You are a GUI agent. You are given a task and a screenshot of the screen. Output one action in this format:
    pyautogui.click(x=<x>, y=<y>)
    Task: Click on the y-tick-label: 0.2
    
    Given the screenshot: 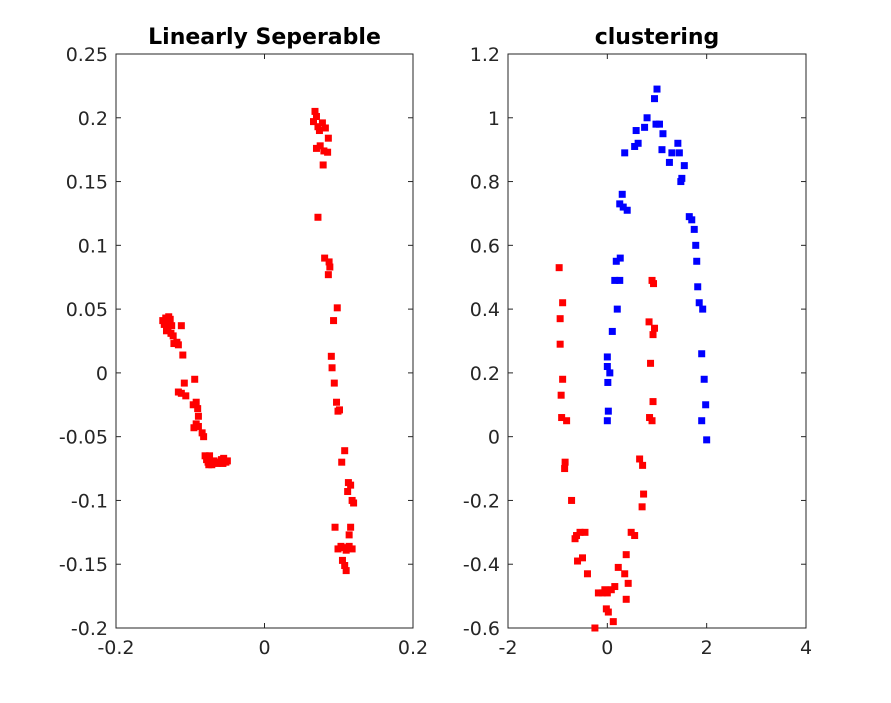 What is the action you would take?
    pyautogui.click(x=93, y=119)
    